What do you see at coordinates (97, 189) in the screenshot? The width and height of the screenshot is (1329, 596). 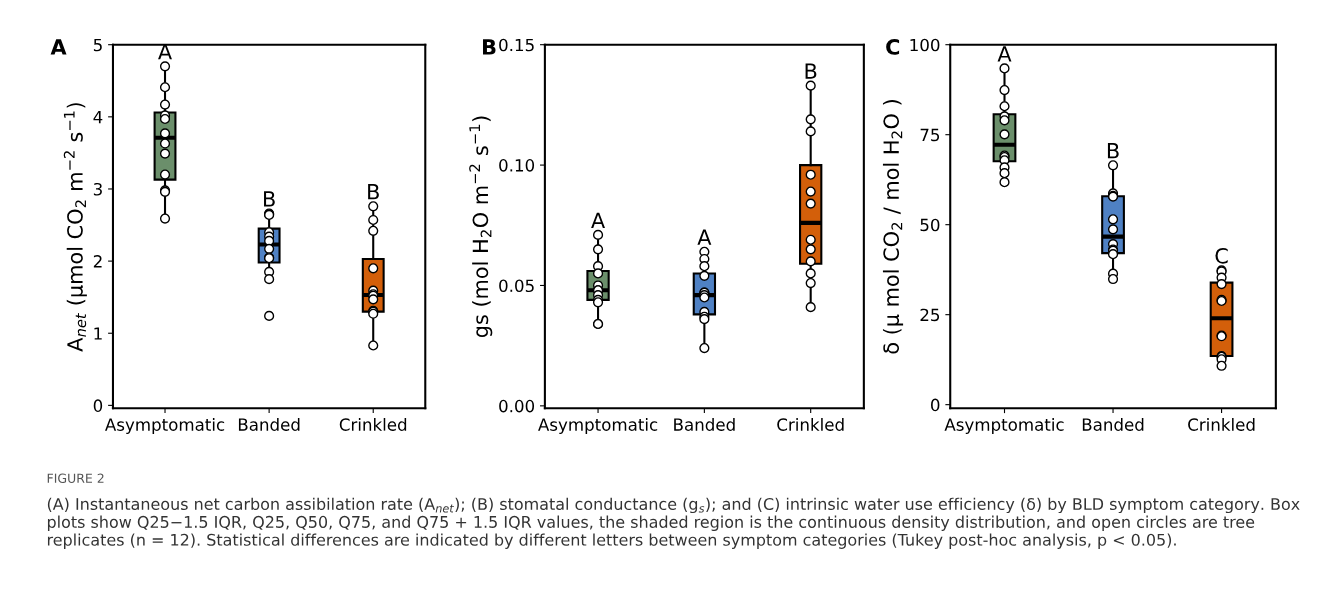 I see `y-tick-label: 3` at bounding box center [97, 189].